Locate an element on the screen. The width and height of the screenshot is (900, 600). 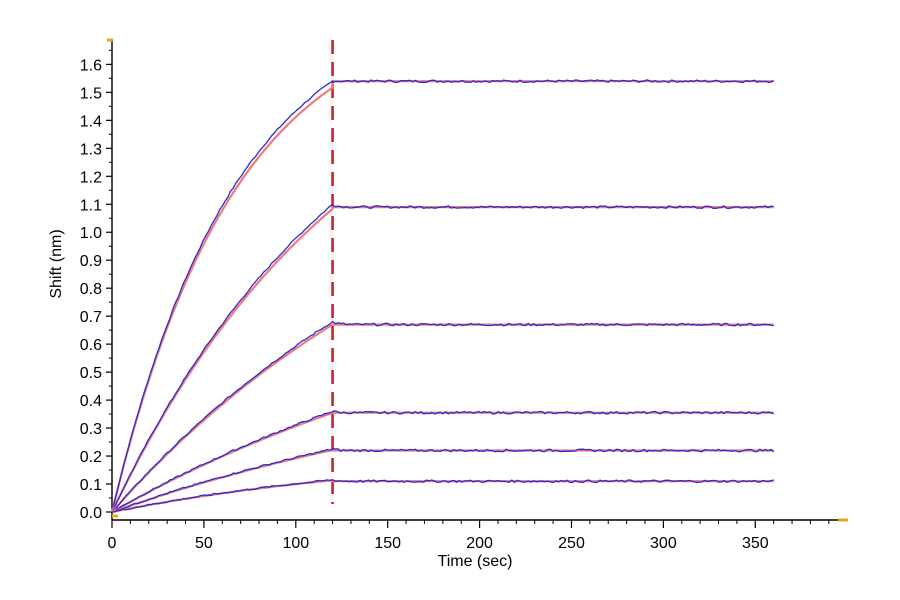
y-tick-label: 1.3 is located at coordinates (91, 149).